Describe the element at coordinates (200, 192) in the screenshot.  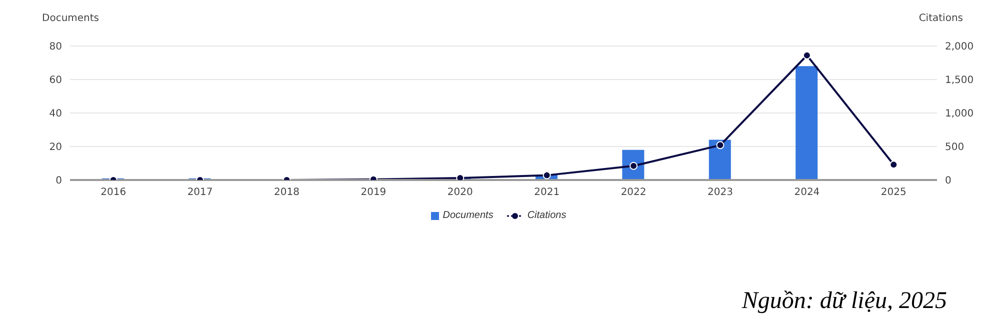
I see `x-tick-label: 2017` at that location.